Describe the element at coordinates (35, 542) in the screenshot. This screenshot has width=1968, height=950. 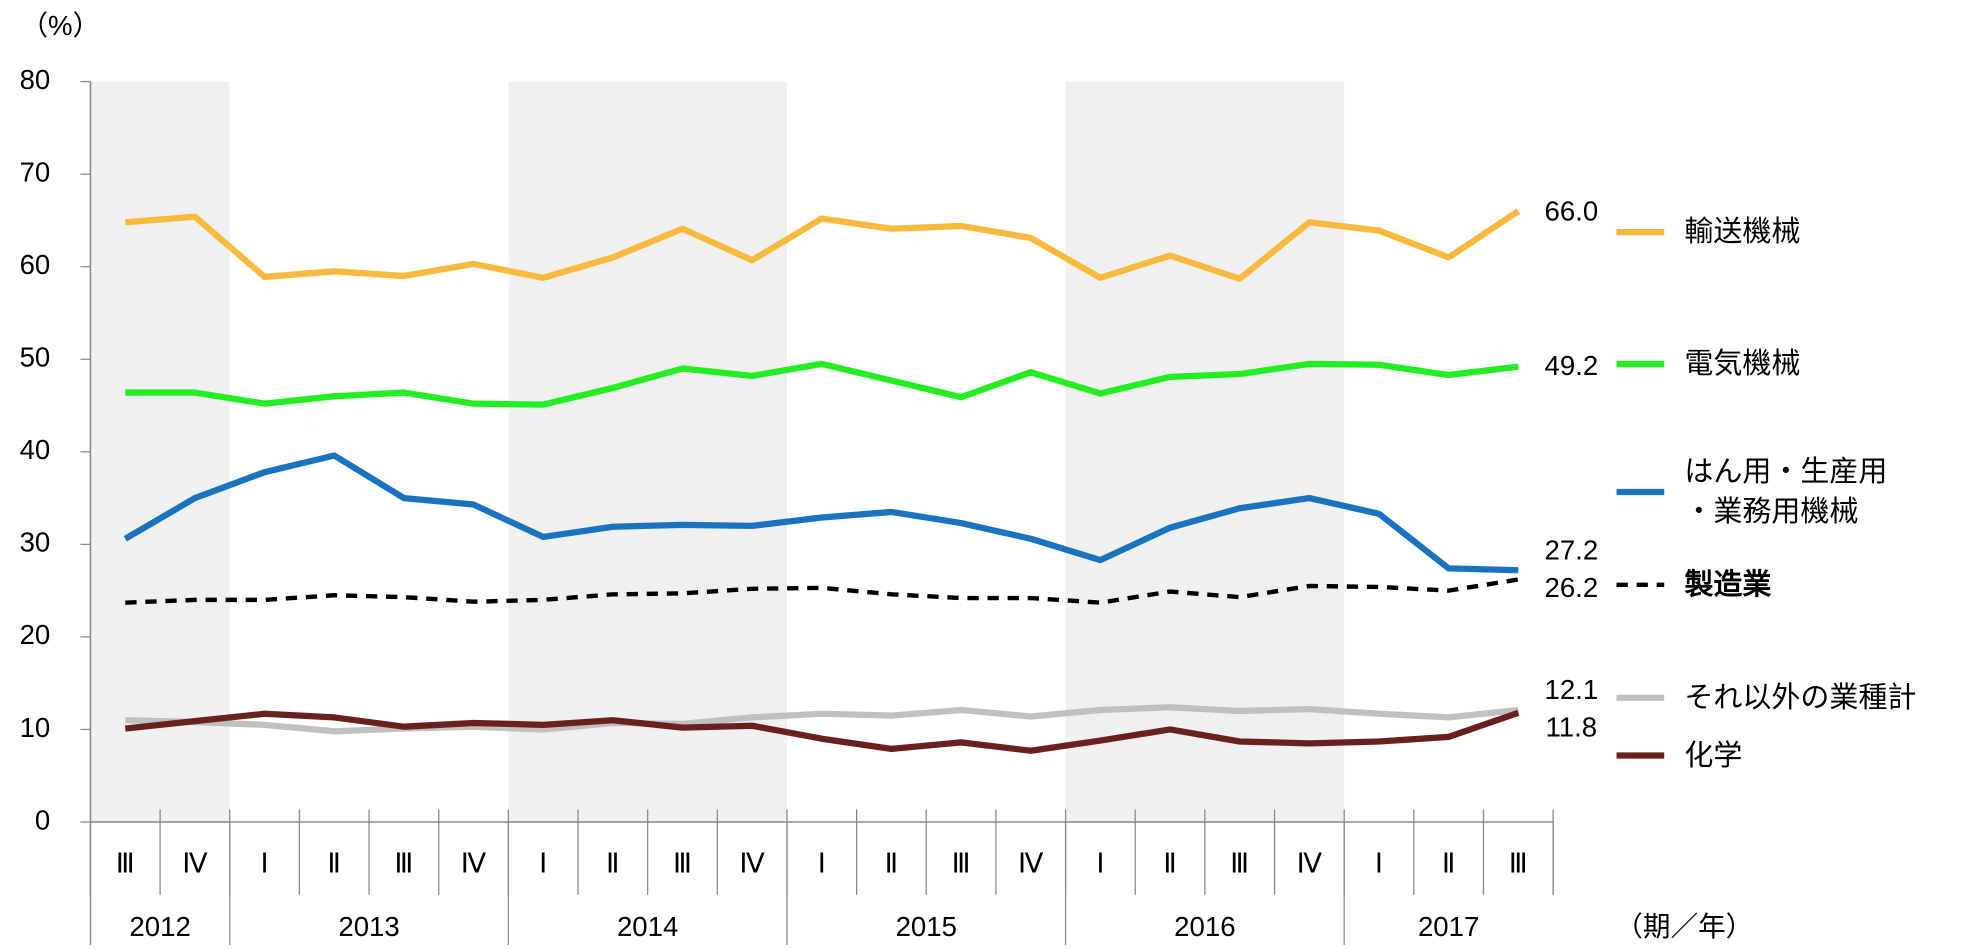
I see `y-tick-label: 30` at that location.